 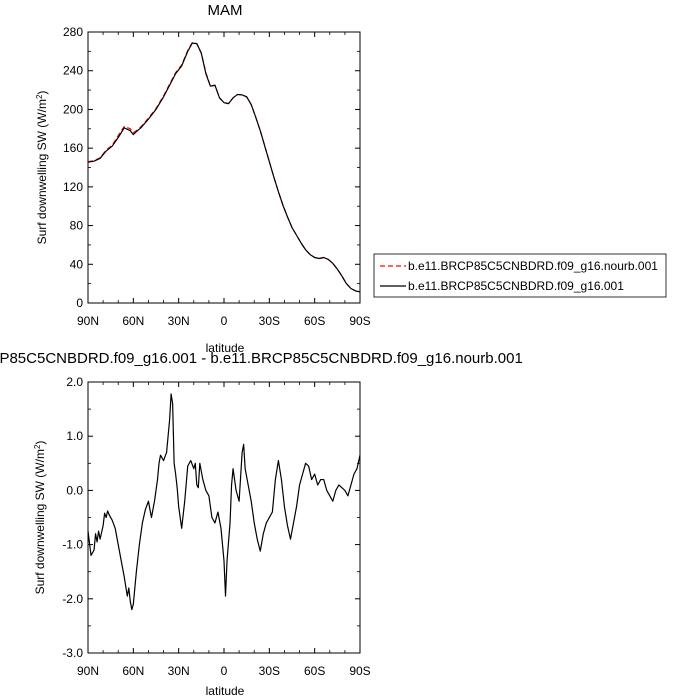 I want to click on bottom-y-tick-label: 1.0, so click(x=74, y=436).